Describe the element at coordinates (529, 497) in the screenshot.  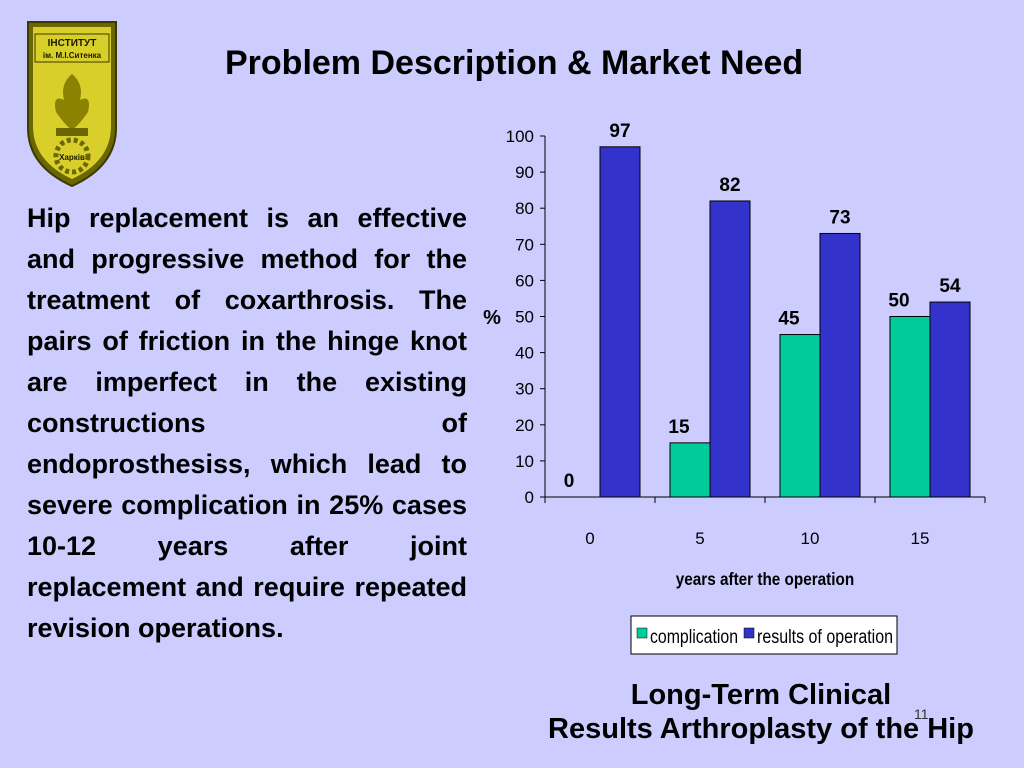
I see `y-tick-label: 0` at that location.